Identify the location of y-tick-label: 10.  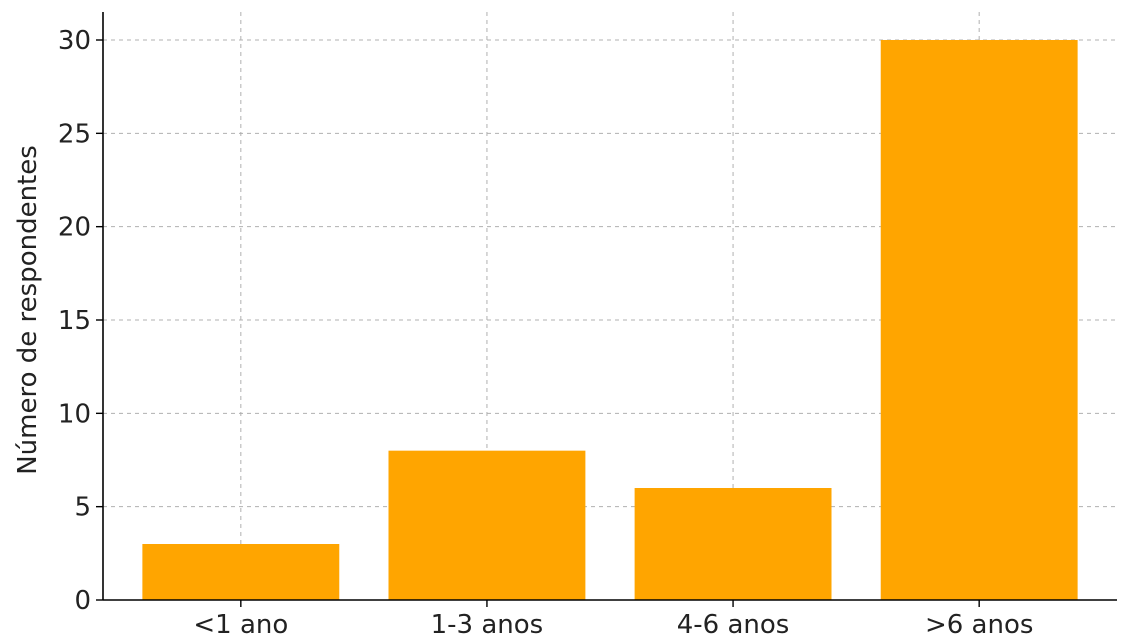
(74, 414).